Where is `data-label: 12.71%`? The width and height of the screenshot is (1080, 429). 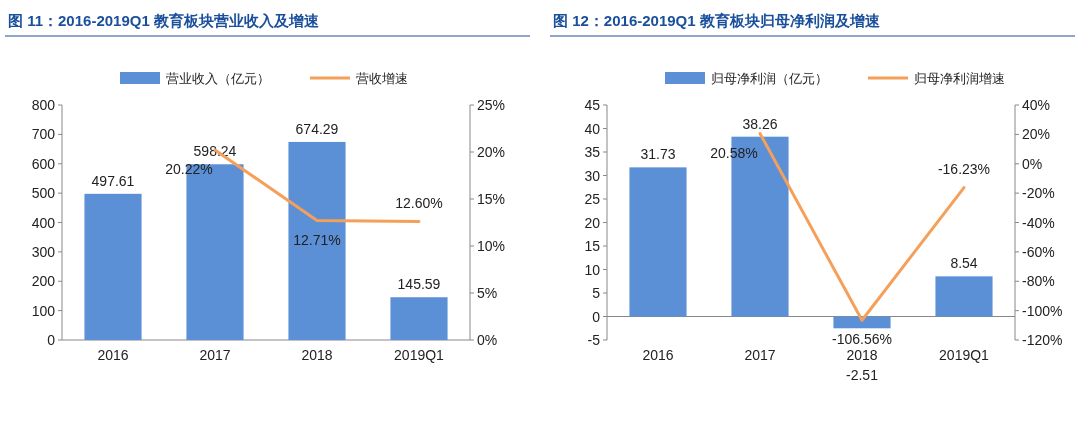 data-label: 12.71% is located at coordinates (317, 239).